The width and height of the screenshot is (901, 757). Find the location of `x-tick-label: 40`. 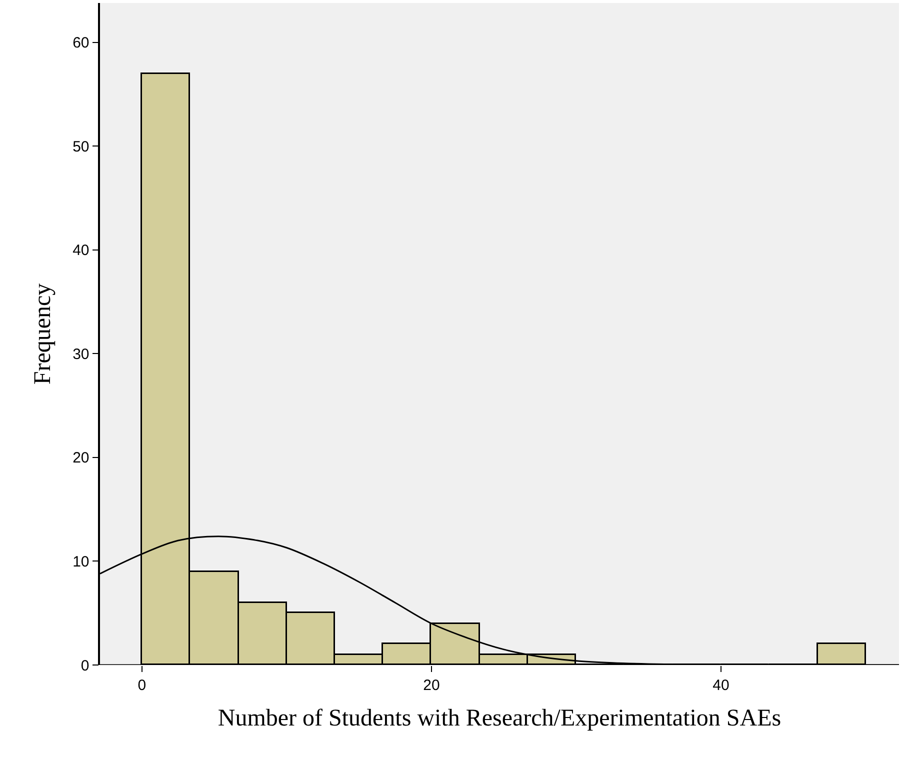

x-tick-label: 40 is located at coordinates (721, 685).